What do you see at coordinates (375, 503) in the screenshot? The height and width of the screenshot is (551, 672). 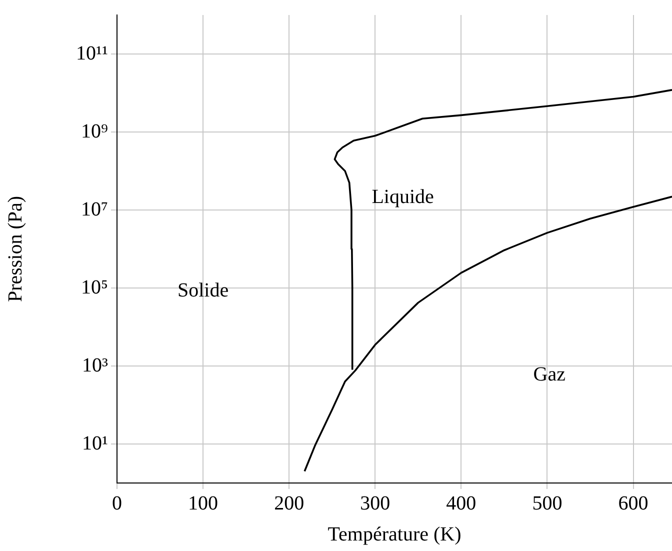 I see `x-tick-label: 300` at bounding box center [375, 503].